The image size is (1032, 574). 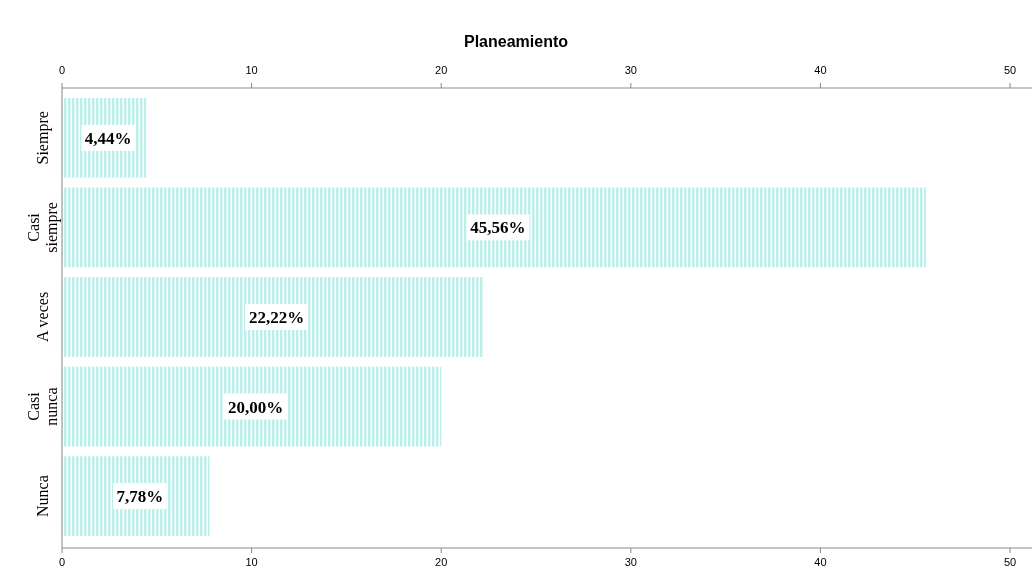 I want to click on y-tick-label: Nunca, so click(x=42, y=496).